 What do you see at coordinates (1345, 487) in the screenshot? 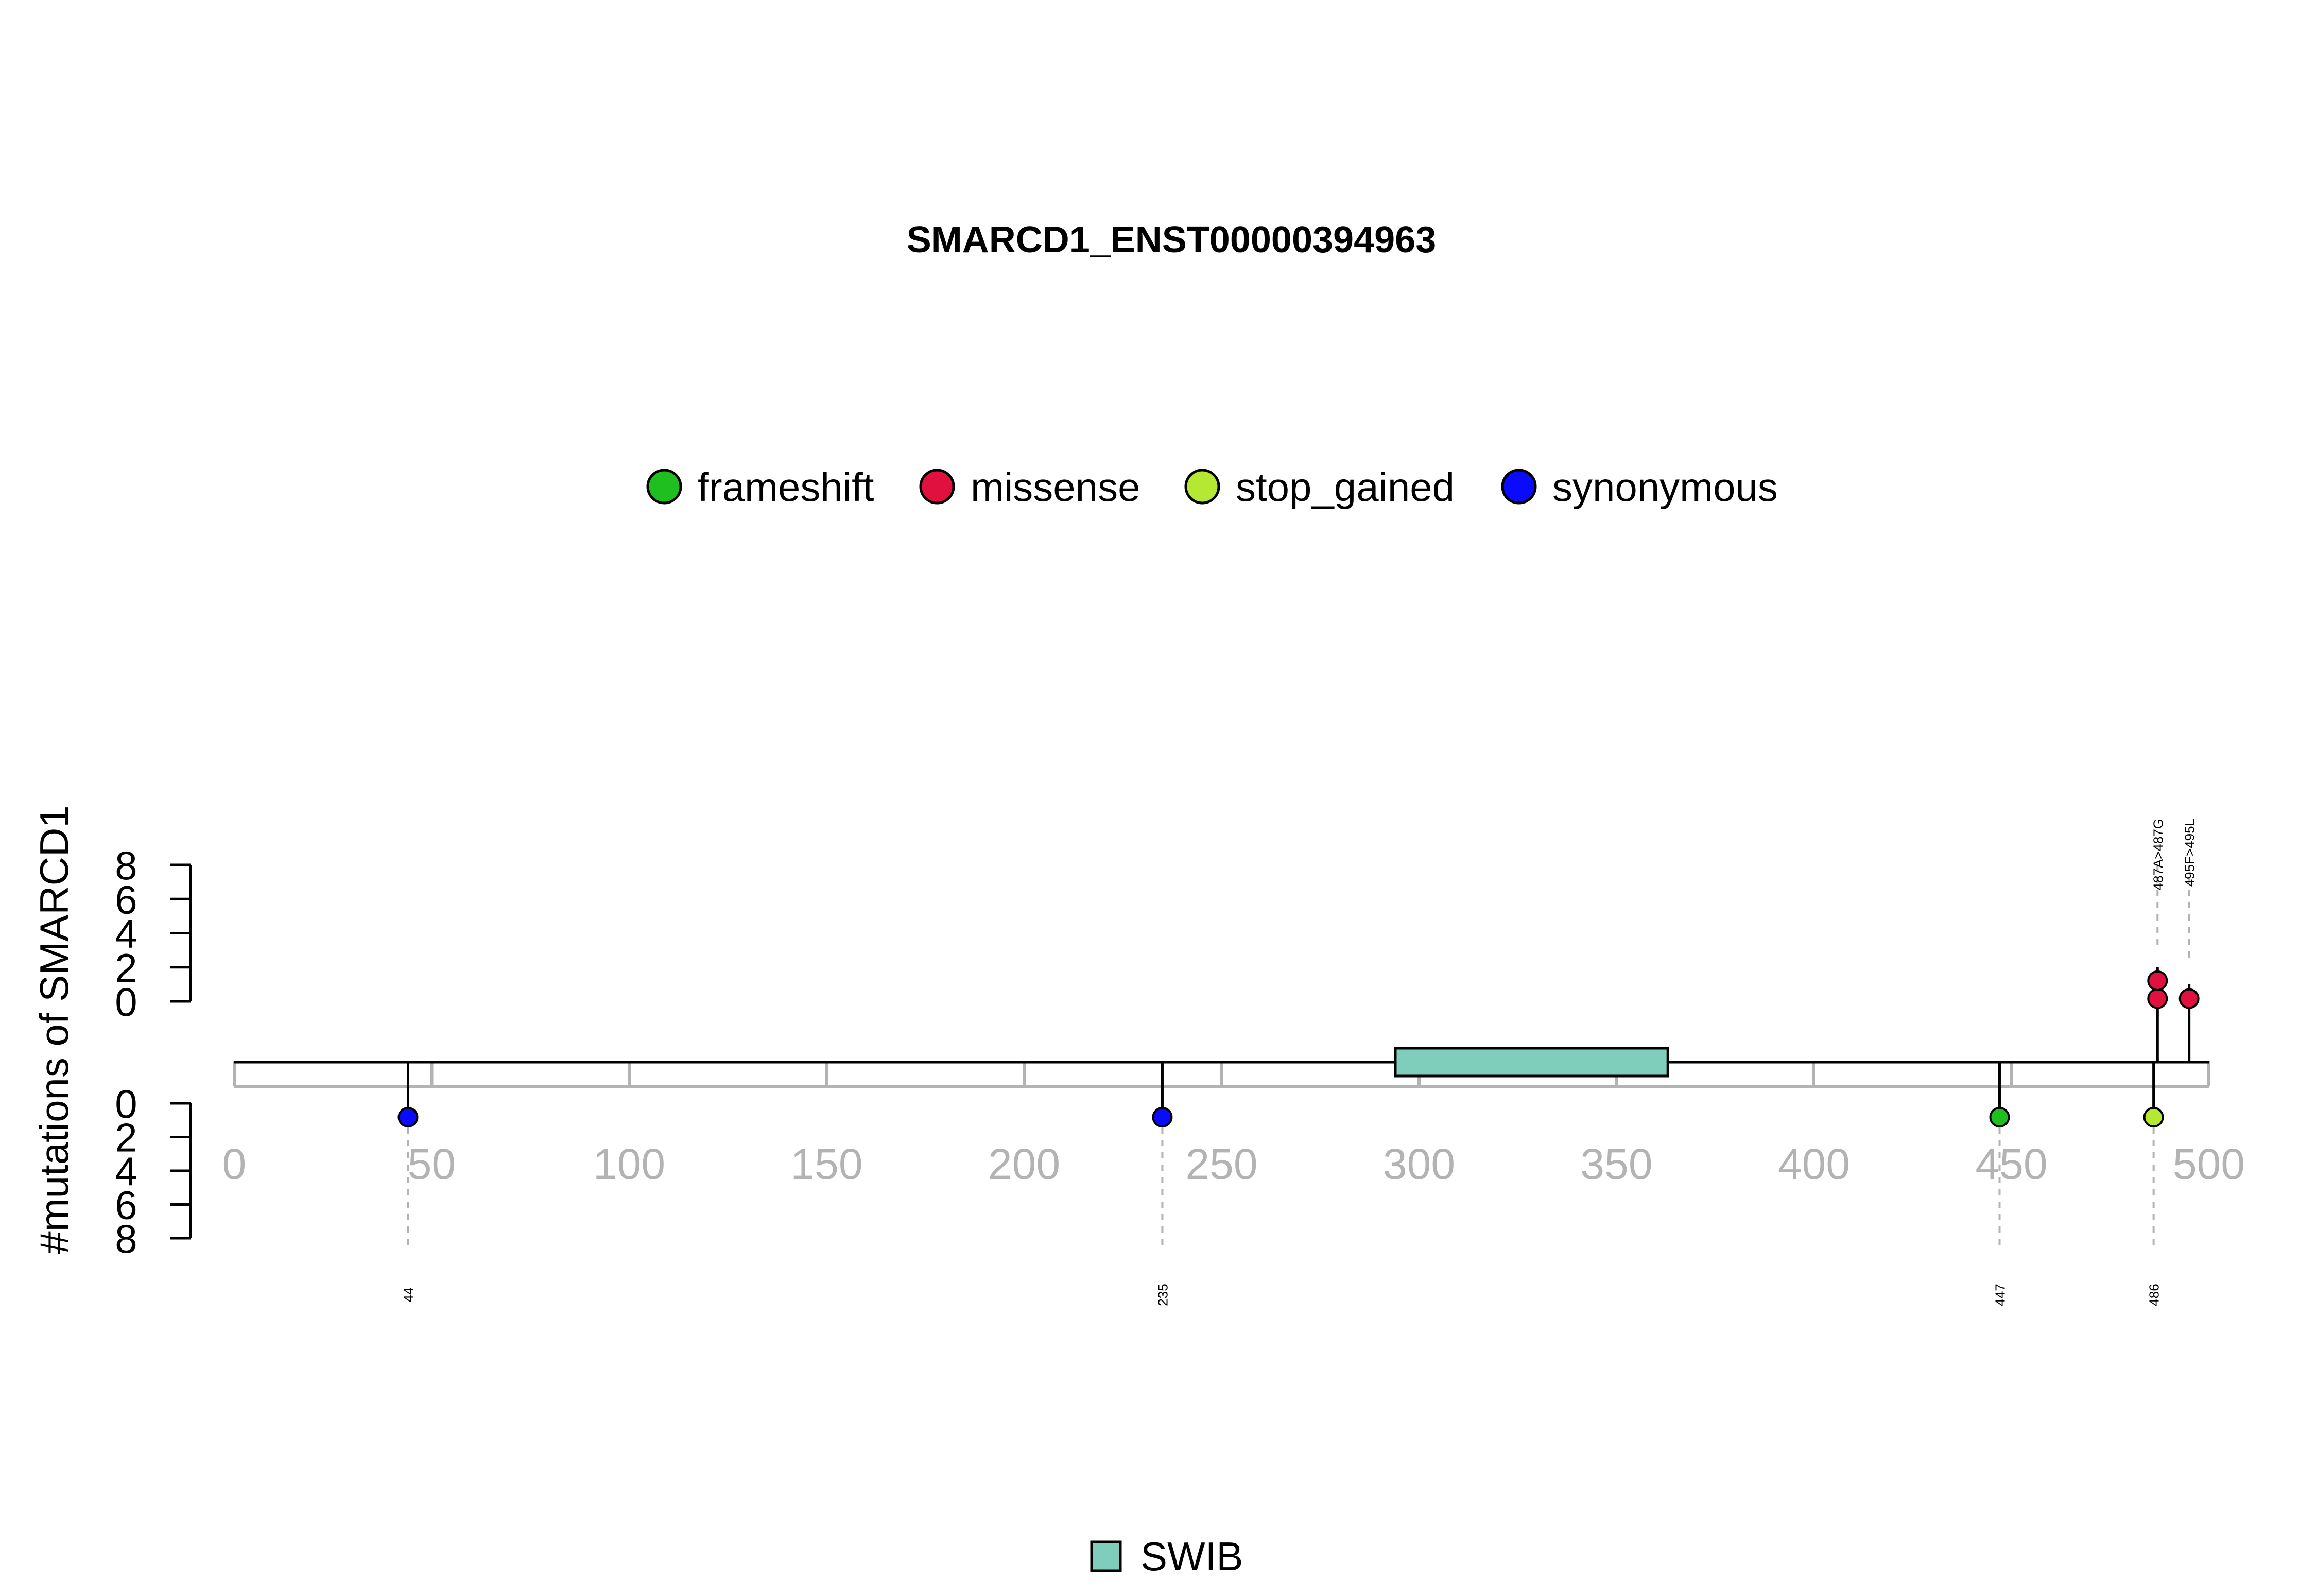
I see `legend-label-stop_gained: stop_gained` at bounding box center [1345, 487].